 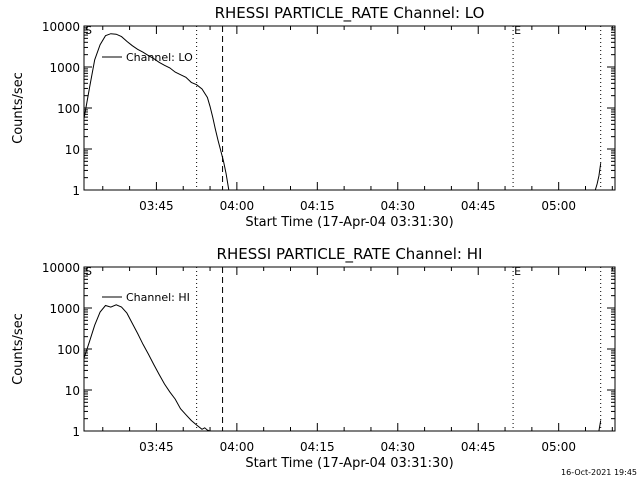 I want to click on footer-timestamp: 16-Oct-2021 19:45, so click(x=599, y=472).